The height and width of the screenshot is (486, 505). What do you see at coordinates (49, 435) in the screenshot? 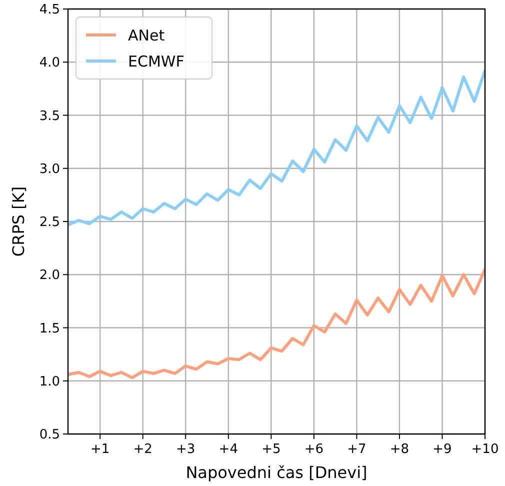
I see `y-tick-label: 0.5` at bounding box center [49, 435].